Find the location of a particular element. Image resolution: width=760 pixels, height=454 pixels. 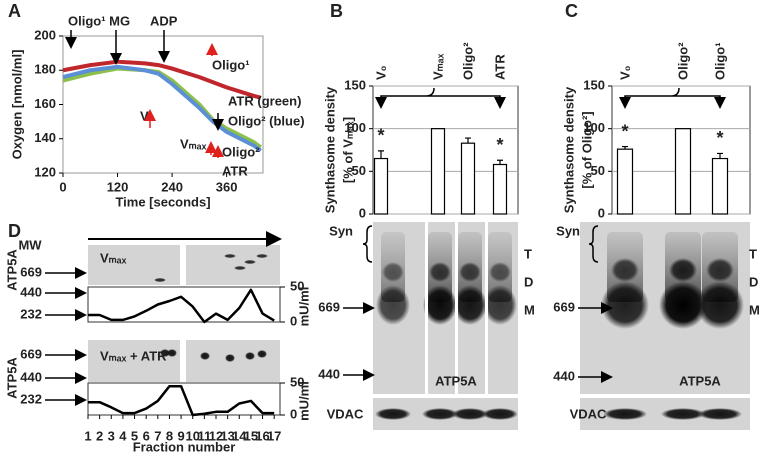

x-tick-label: 240 is located at coordinates (172, 186).